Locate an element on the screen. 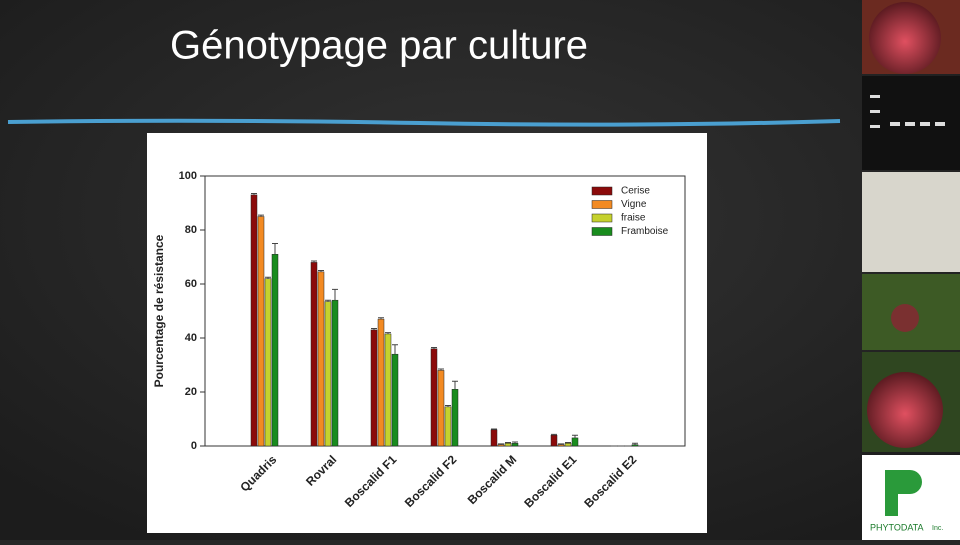  photo-strip: PHYTODATA Inc. is located at coordinates (911, 270).